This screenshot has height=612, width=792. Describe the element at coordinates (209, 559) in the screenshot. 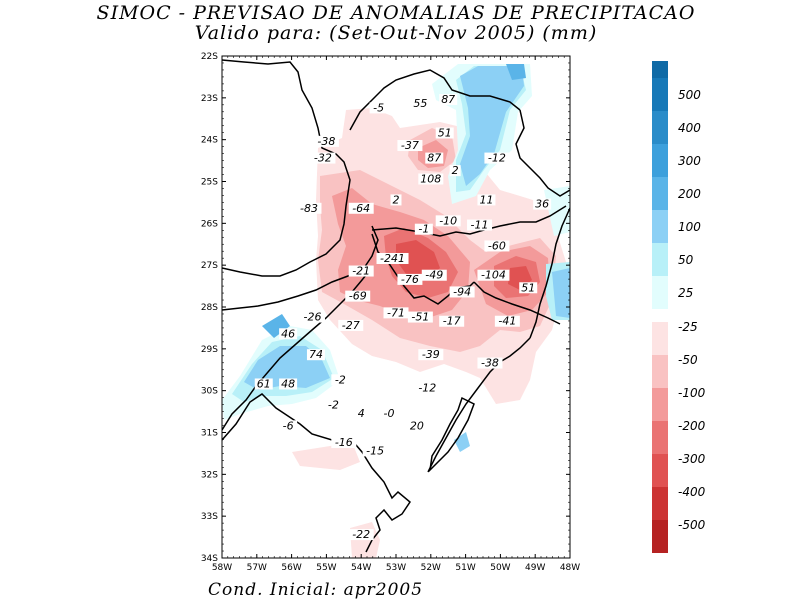

I see `lat-tick-label: 34S` at that location.